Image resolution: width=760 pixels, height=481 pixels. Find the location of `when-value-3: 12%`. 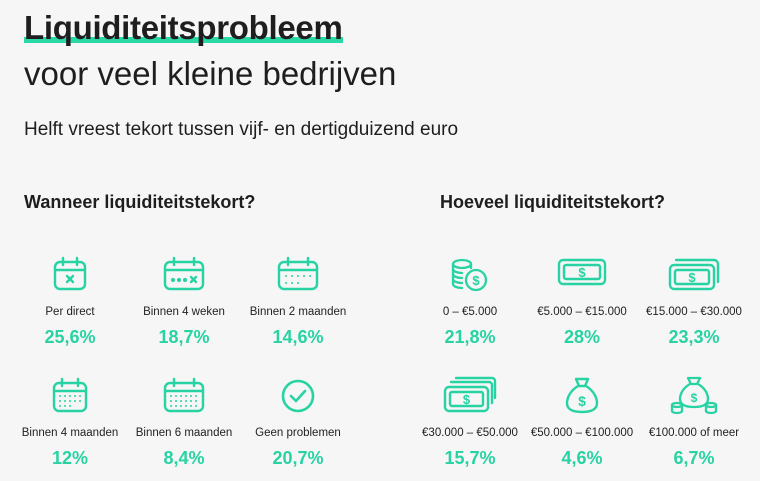

when-value-3: 12% is located at coordinates (70, 458).